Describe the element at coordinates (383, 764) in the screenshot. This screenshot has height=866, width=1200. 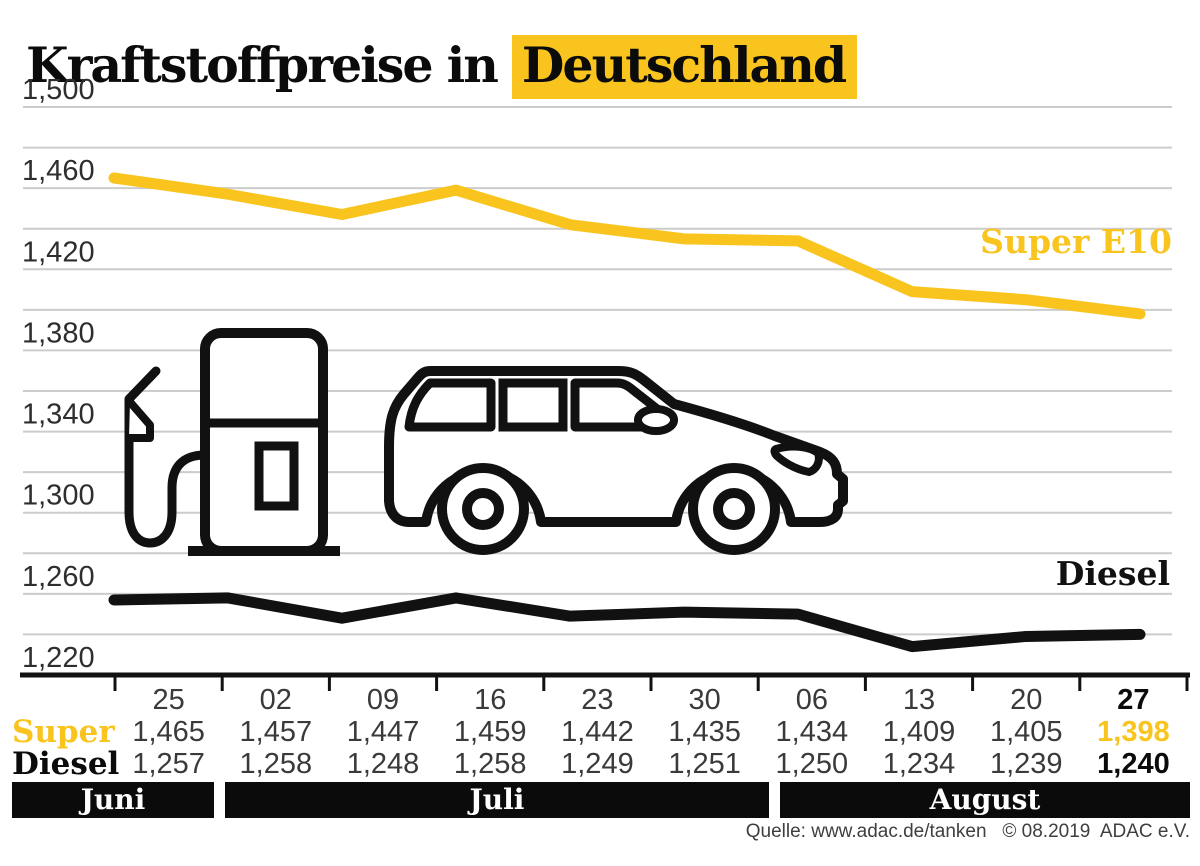
I see `diesel-price-cell: 1,248` at that location.